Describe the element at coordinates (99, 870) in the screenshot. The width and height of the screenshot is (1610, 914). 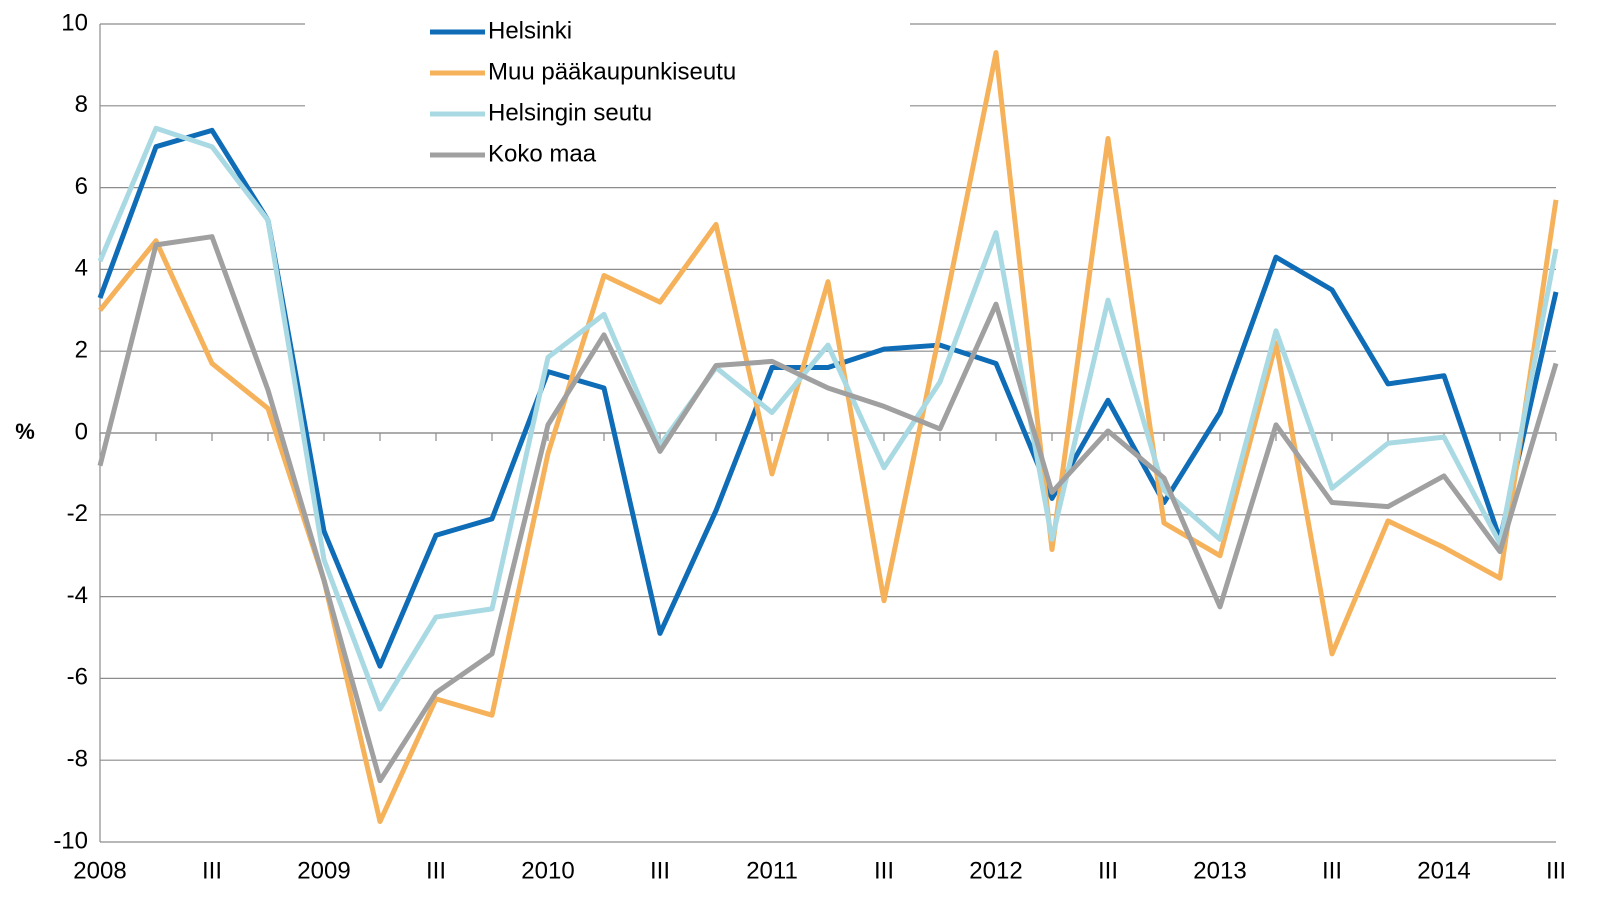
I see `x-tick-label: 2008` at that location.